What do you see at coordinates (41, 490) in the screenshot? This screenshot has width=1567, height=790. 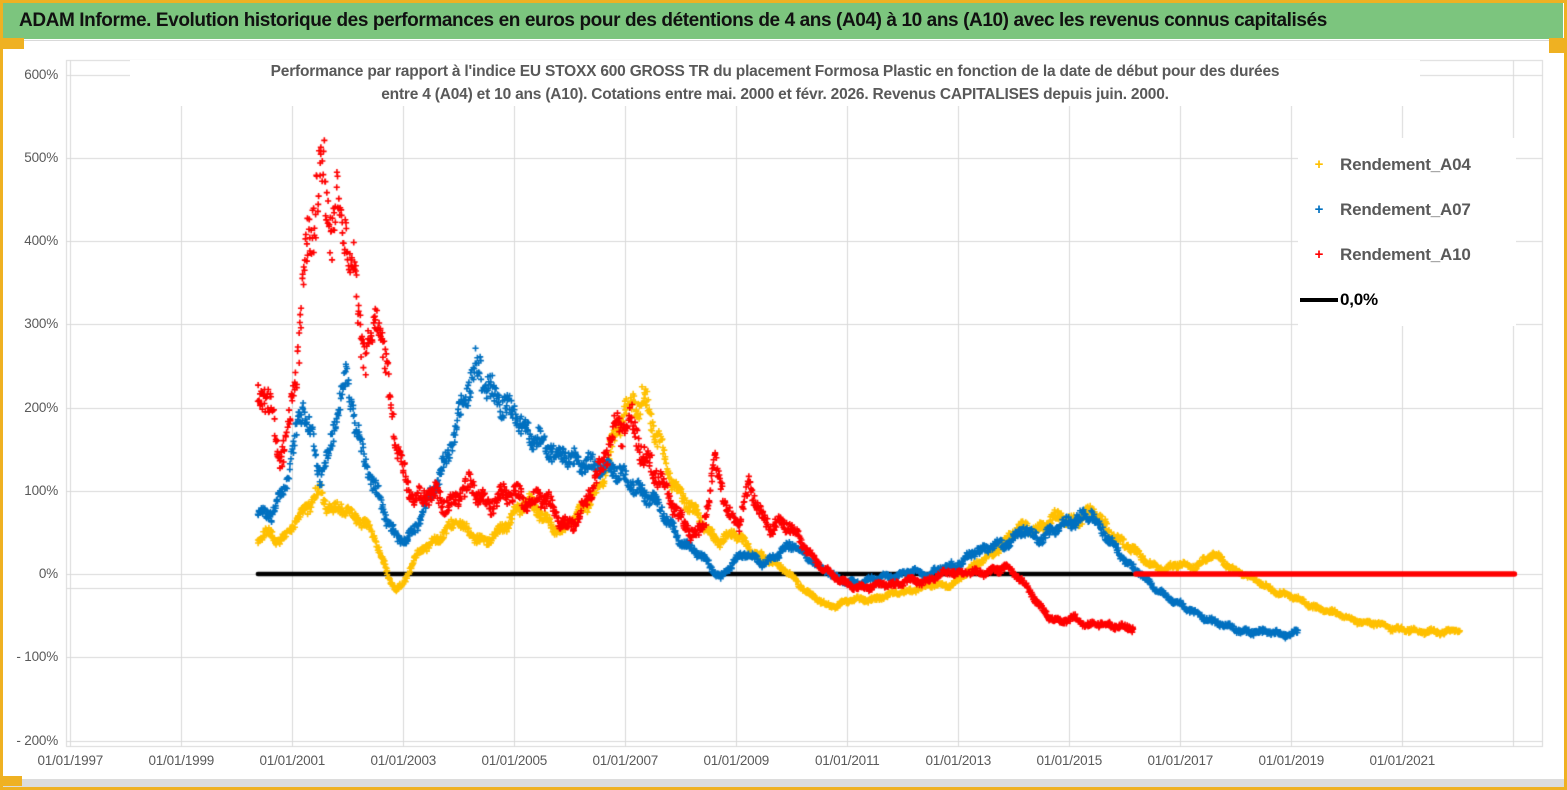 I see `y-axis-tick-label: 100%` at bounding box center [41, 490].